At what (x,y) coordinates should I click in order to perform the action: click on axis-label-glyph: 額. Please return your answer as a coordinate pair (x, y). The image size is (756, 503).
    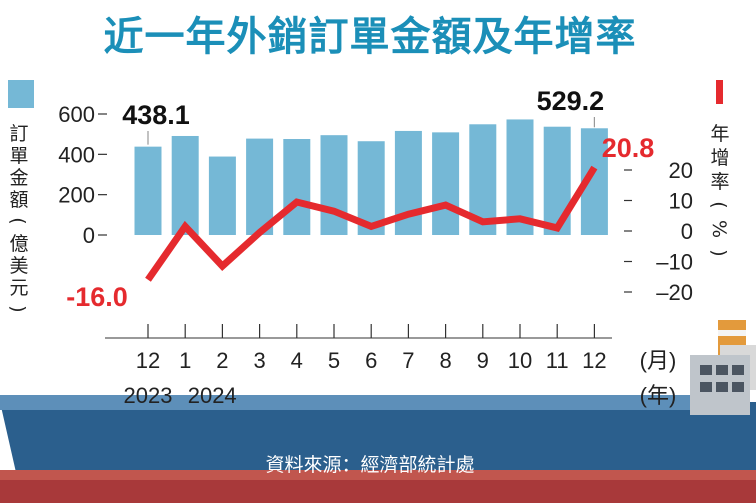
    Looking at the image, I should click on (18, 200).